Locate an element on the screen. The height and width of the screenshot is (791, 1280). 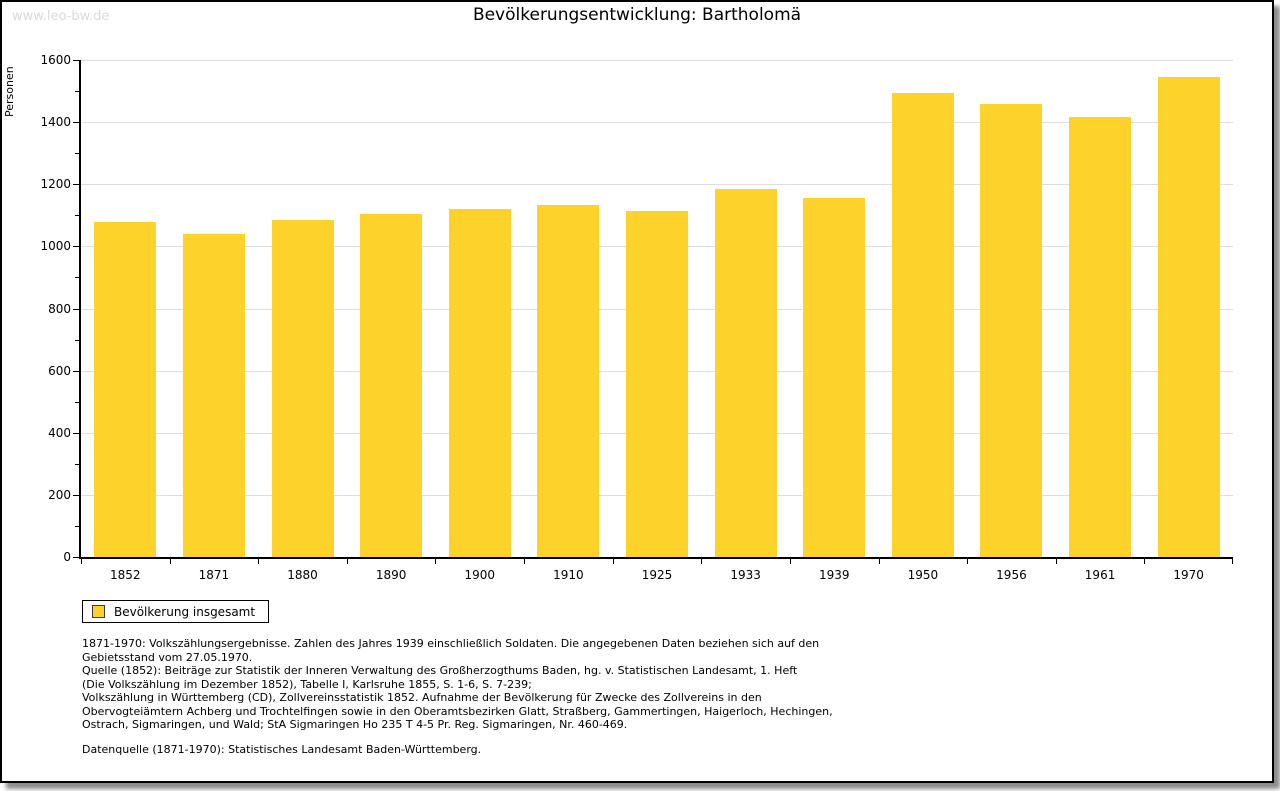
y-axis-label: 800 is located at coordinates (59, 308).